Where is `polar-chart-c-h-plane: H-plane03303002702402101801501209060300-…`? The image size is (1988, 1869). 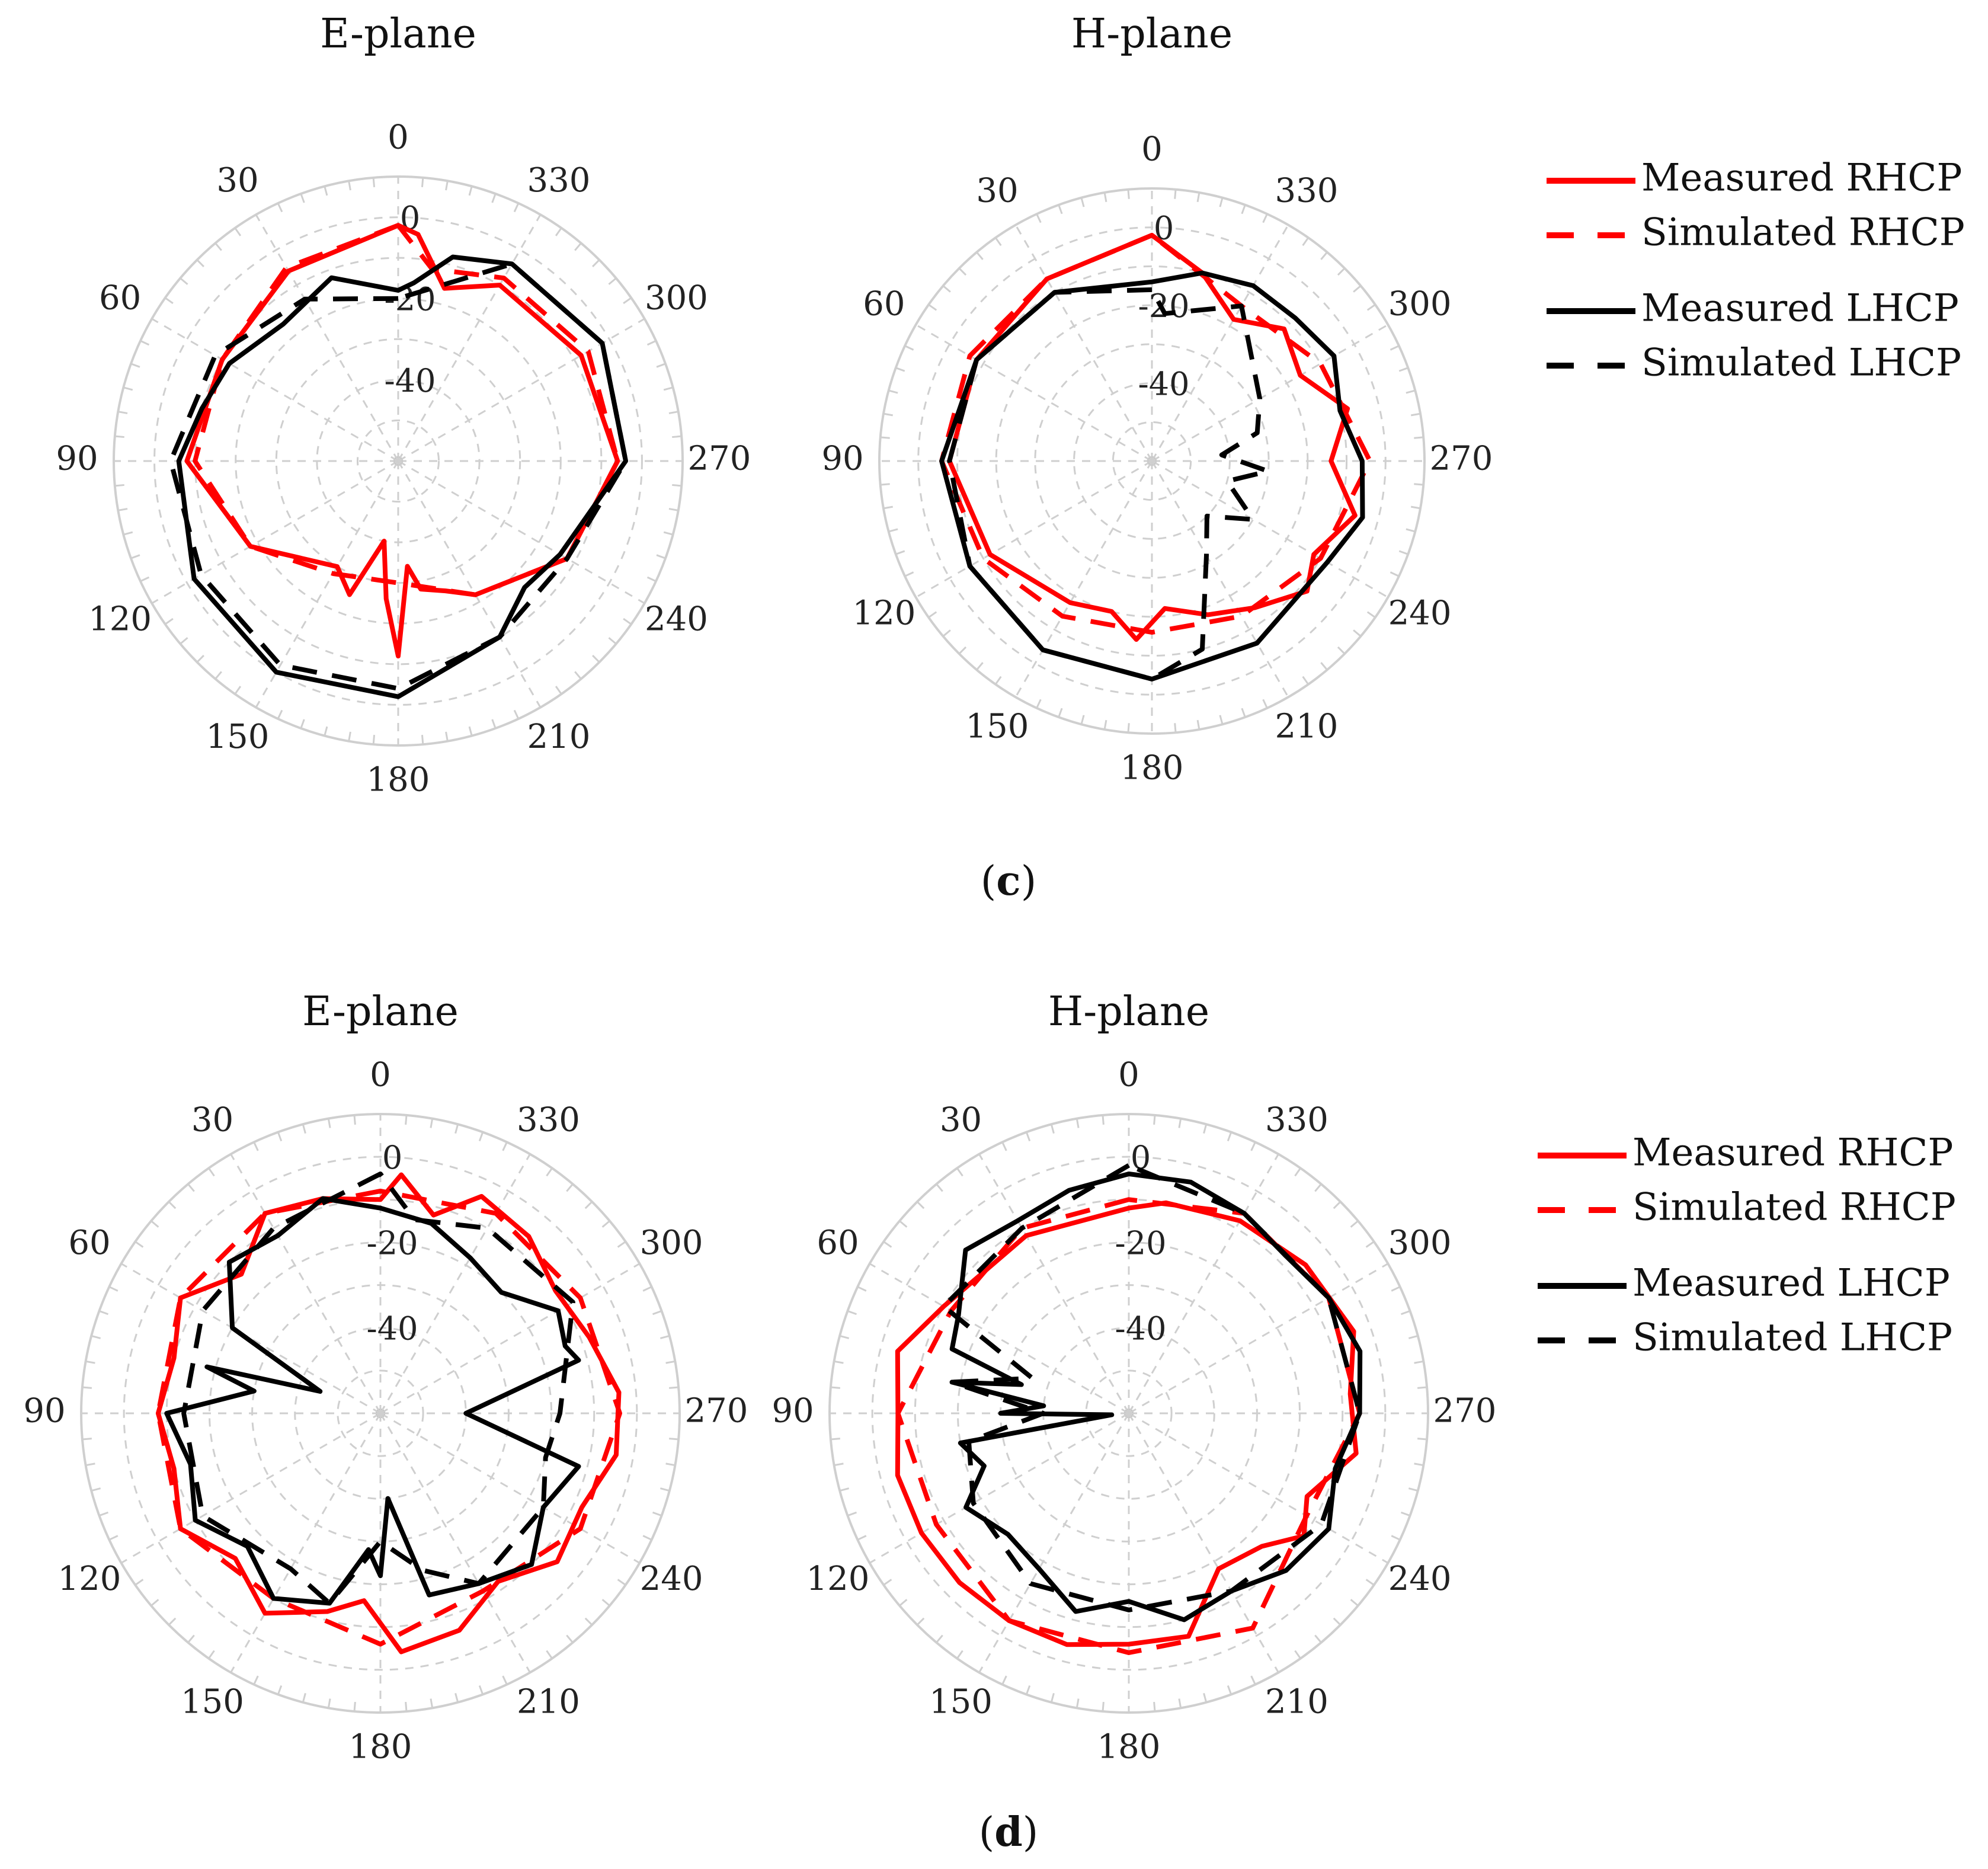
polar-chart-c-h-plane: H-plane03303002702402101801501209060300-… is located at coordinates (1157, 399).